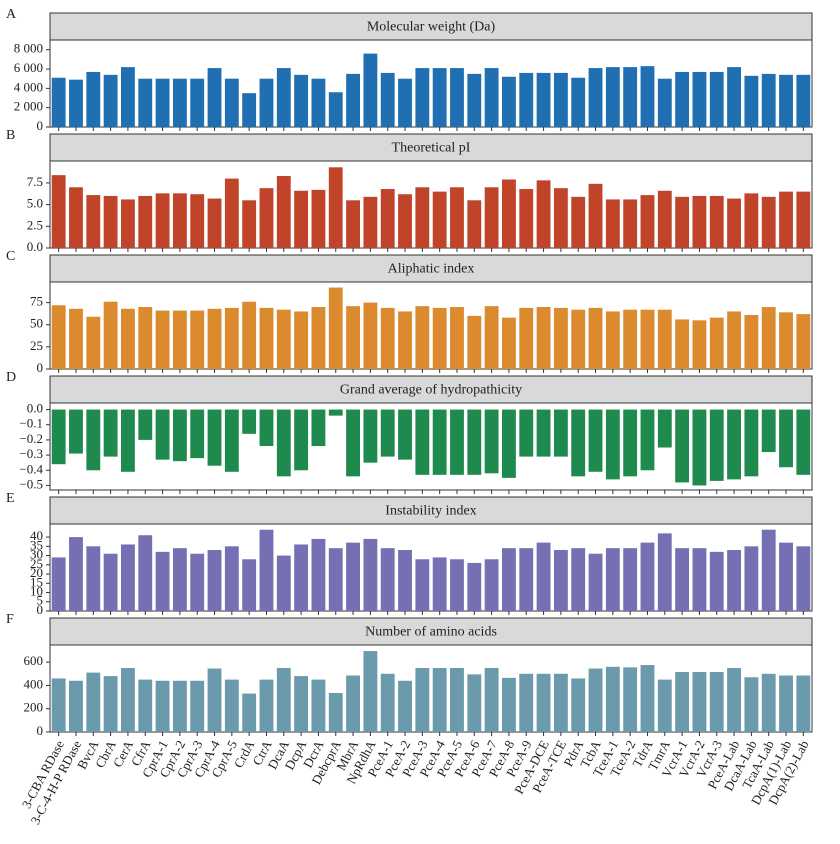 The height and width of the screenshot is (844, 840). I want to click on plot-frame, so click(431, 325).